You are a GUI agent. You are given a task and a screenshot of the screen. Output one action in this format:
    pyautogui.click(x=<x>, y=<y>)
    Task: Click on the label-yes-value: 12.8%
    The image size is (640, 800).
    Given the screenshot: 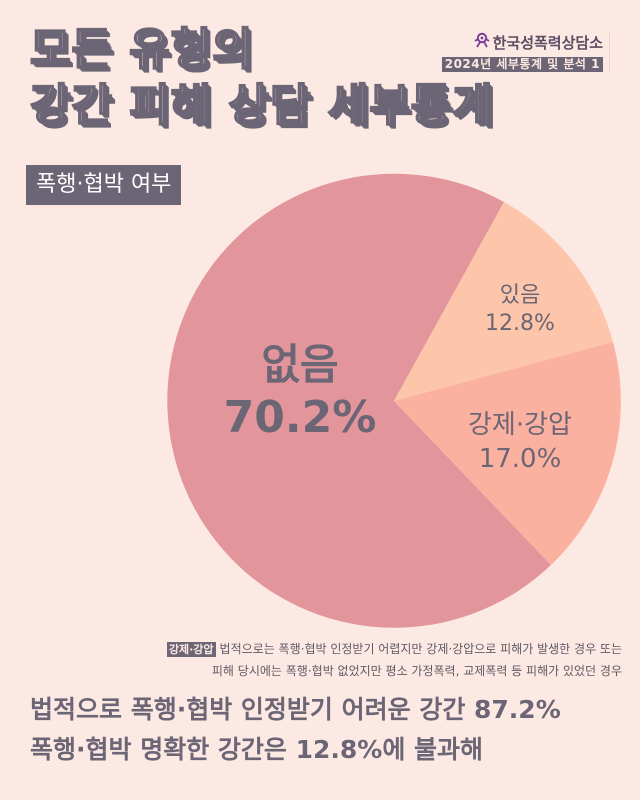 What is the action you would take?
    pyautogui.click(x=520, y=323)
    